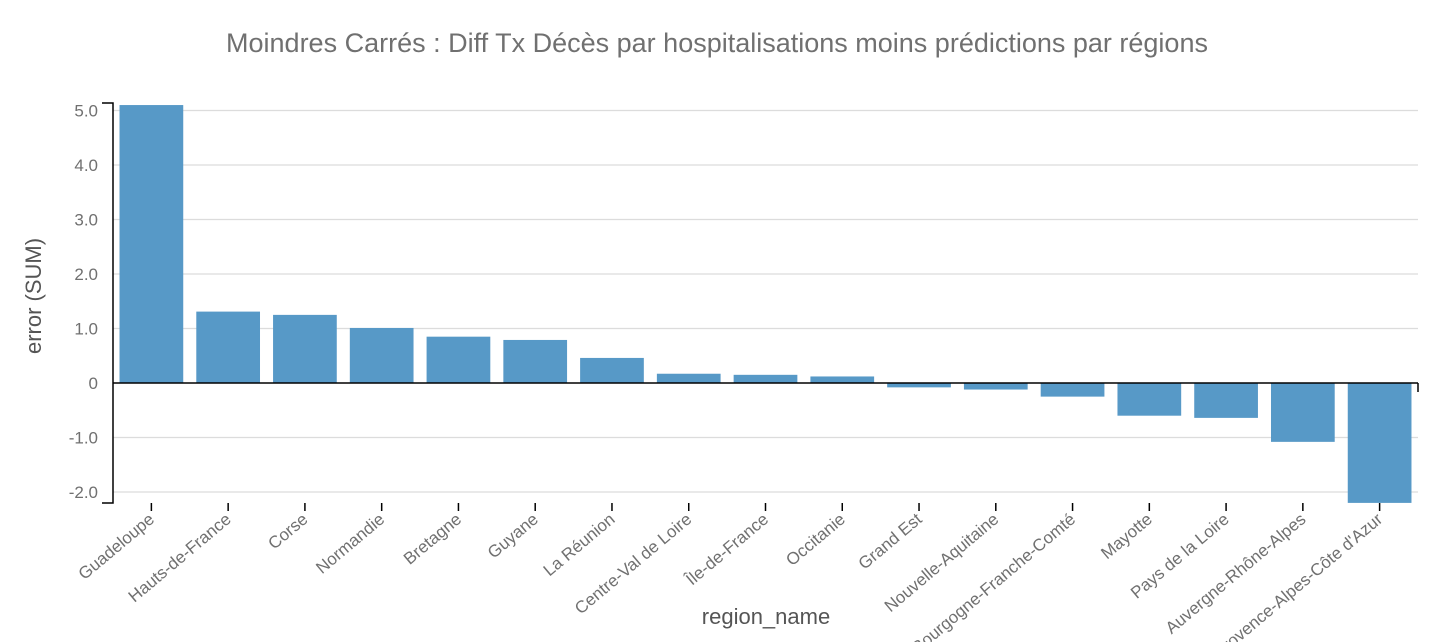  I want to click on y-tick-label: 3.0, so click(86, 220).